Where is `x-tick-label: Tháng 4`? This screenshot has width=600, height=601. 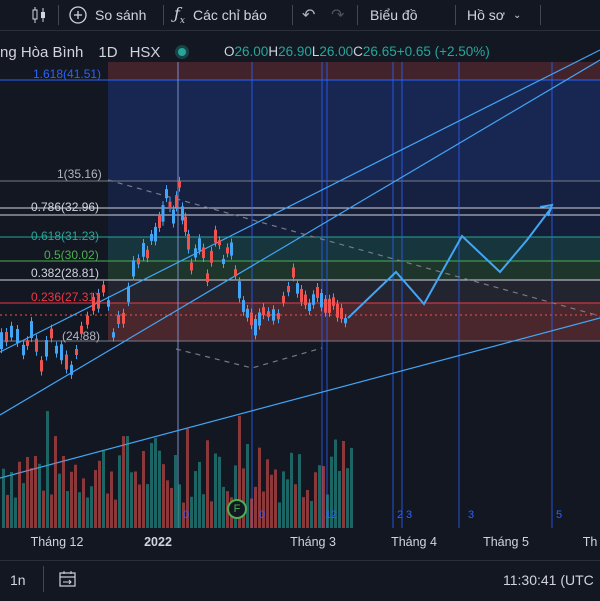
x-tick-label: Tháng 4 is located at coordinates (414, 542).